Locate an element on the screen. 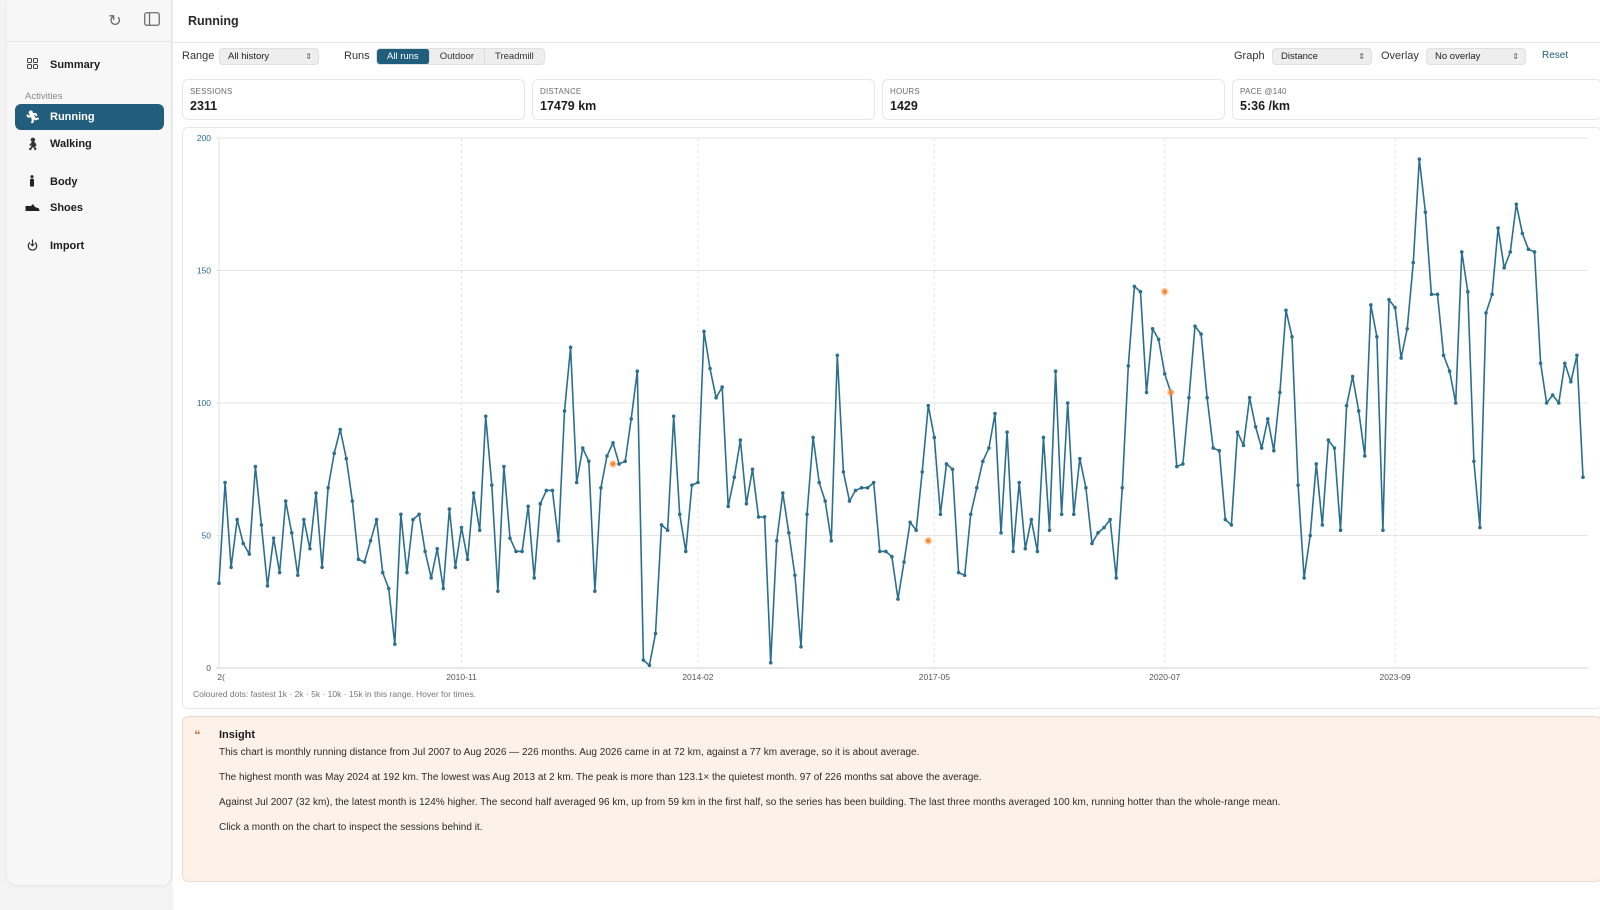  sidebar-item-label: Walking is located at coordinates (71, 144).